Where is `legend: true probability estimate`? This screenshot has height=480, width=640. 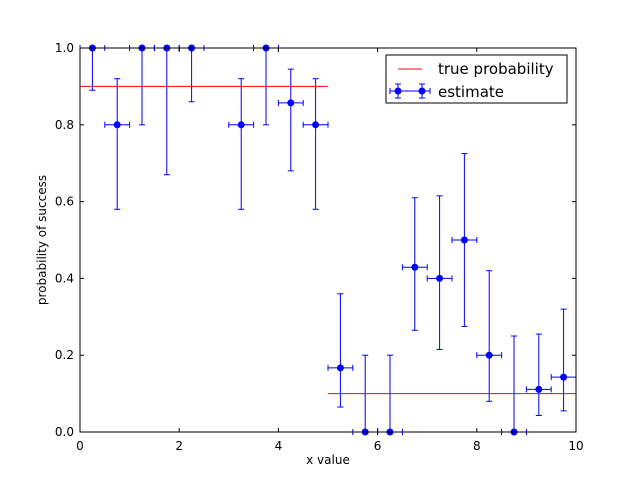
legend: true probability estimate is located at coordinates (476, 79).